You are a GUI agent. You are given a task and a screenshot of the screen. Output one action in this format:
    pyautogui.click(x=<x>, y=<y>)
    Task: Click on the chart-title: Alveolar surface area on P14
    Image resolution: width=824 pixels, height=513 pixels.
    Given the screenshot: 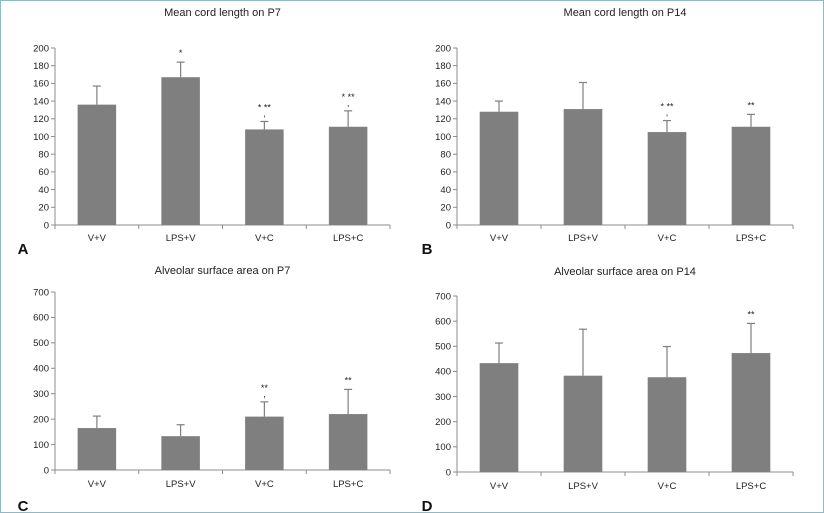 What is the action you would take?
    pyautogui.click(x=625, y=272)
    